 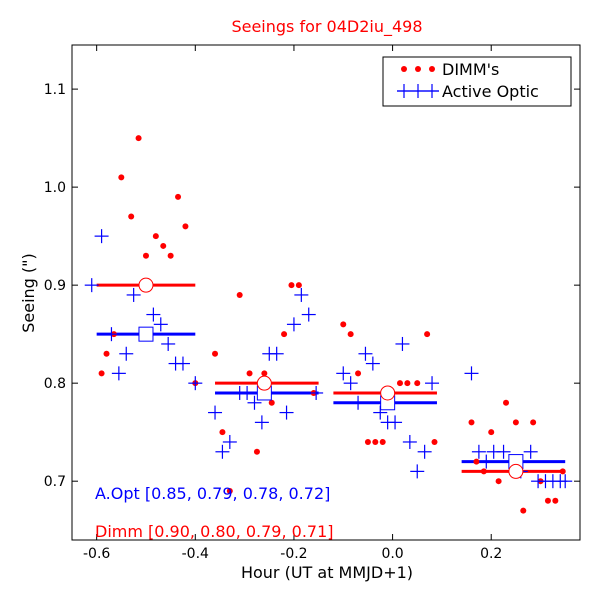 I want to click on annotation-dimm: Dimm [0.90, 0.80, 0.79, 0.71], so click(x=214, y=531).